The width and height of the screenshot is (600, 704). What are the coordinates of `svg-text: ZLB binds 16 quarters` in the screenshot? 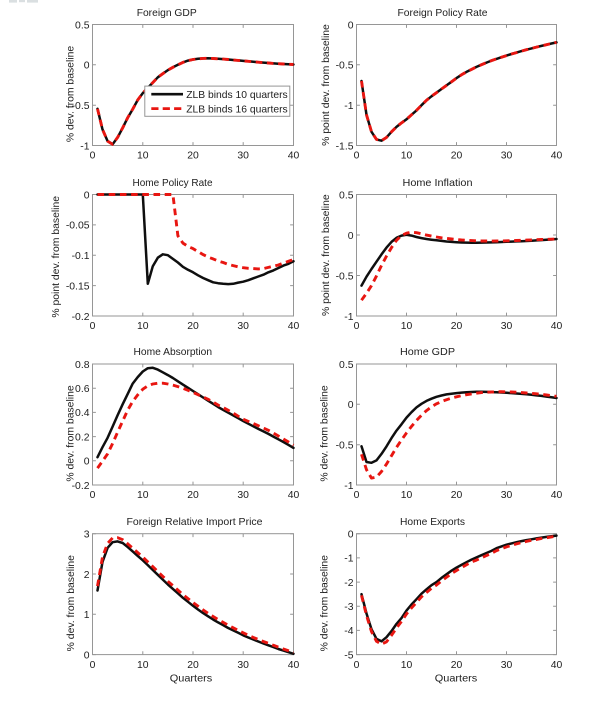 It's located at (237, 109).